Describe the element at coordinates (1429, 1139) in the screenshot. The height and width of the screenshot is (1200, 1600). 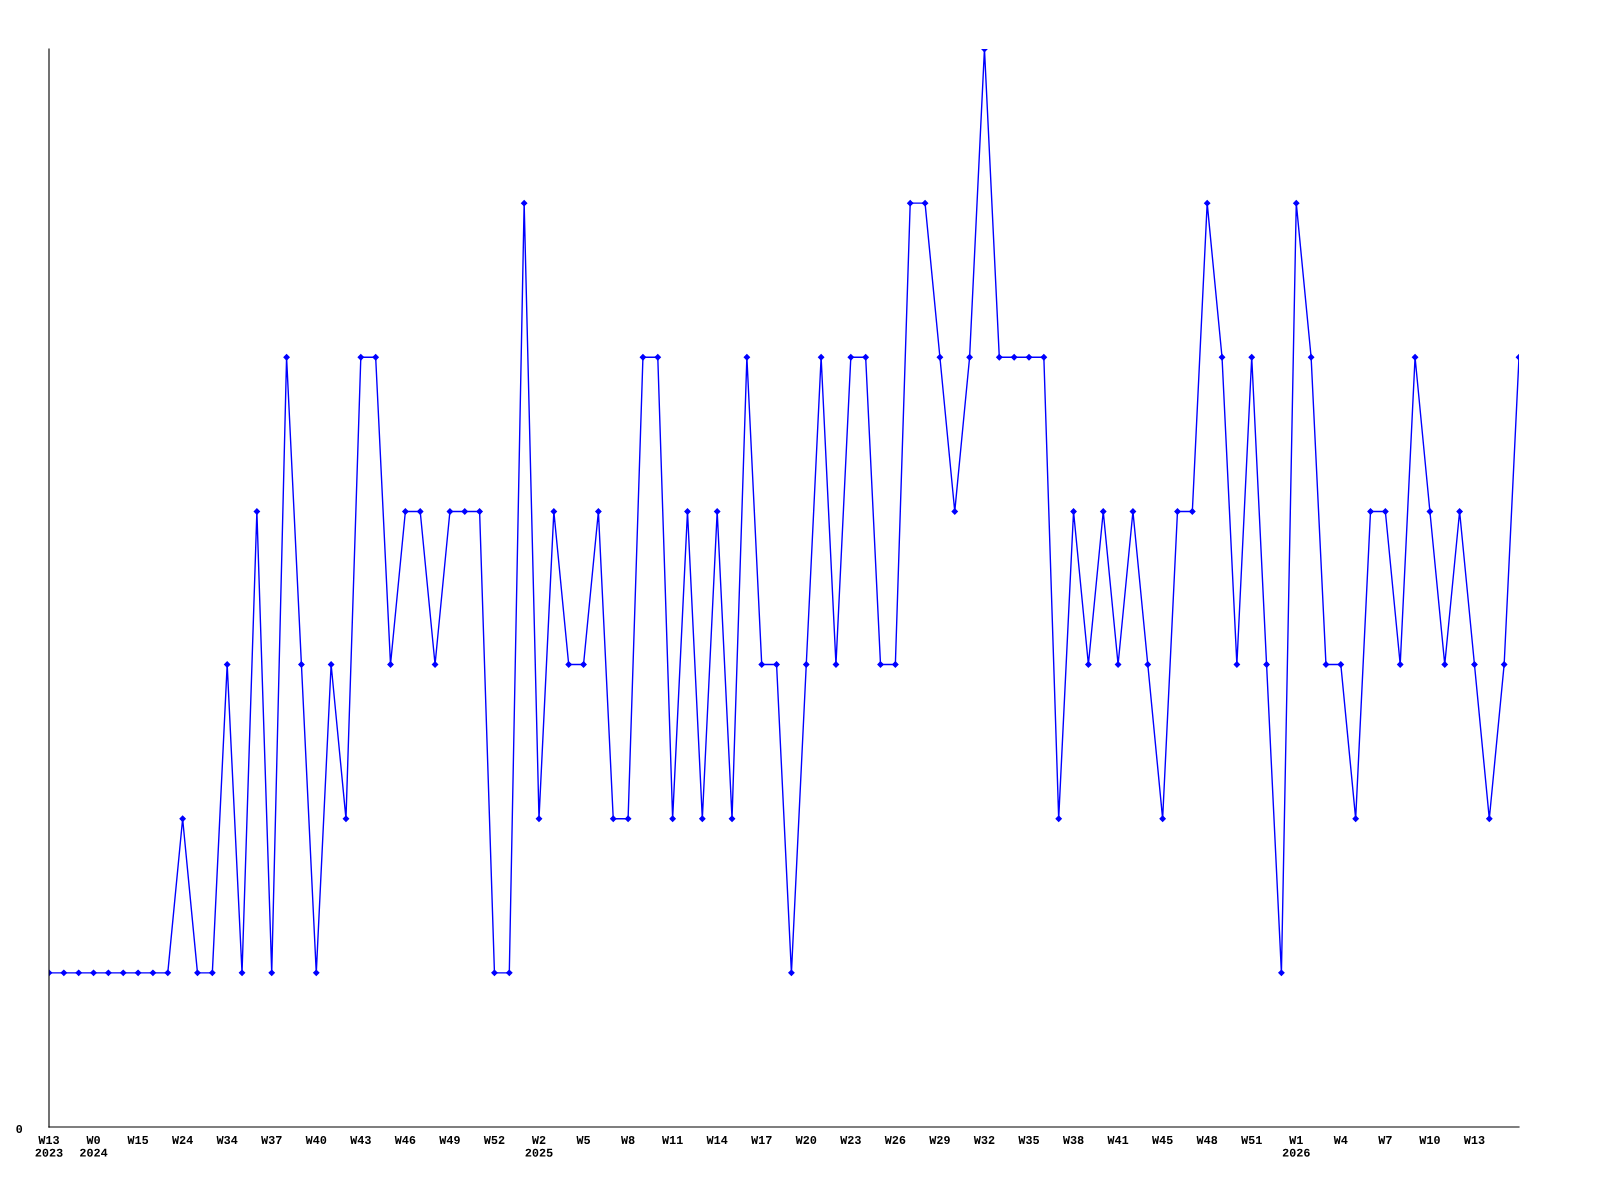
I see `x-tick-label: W10` at that location.